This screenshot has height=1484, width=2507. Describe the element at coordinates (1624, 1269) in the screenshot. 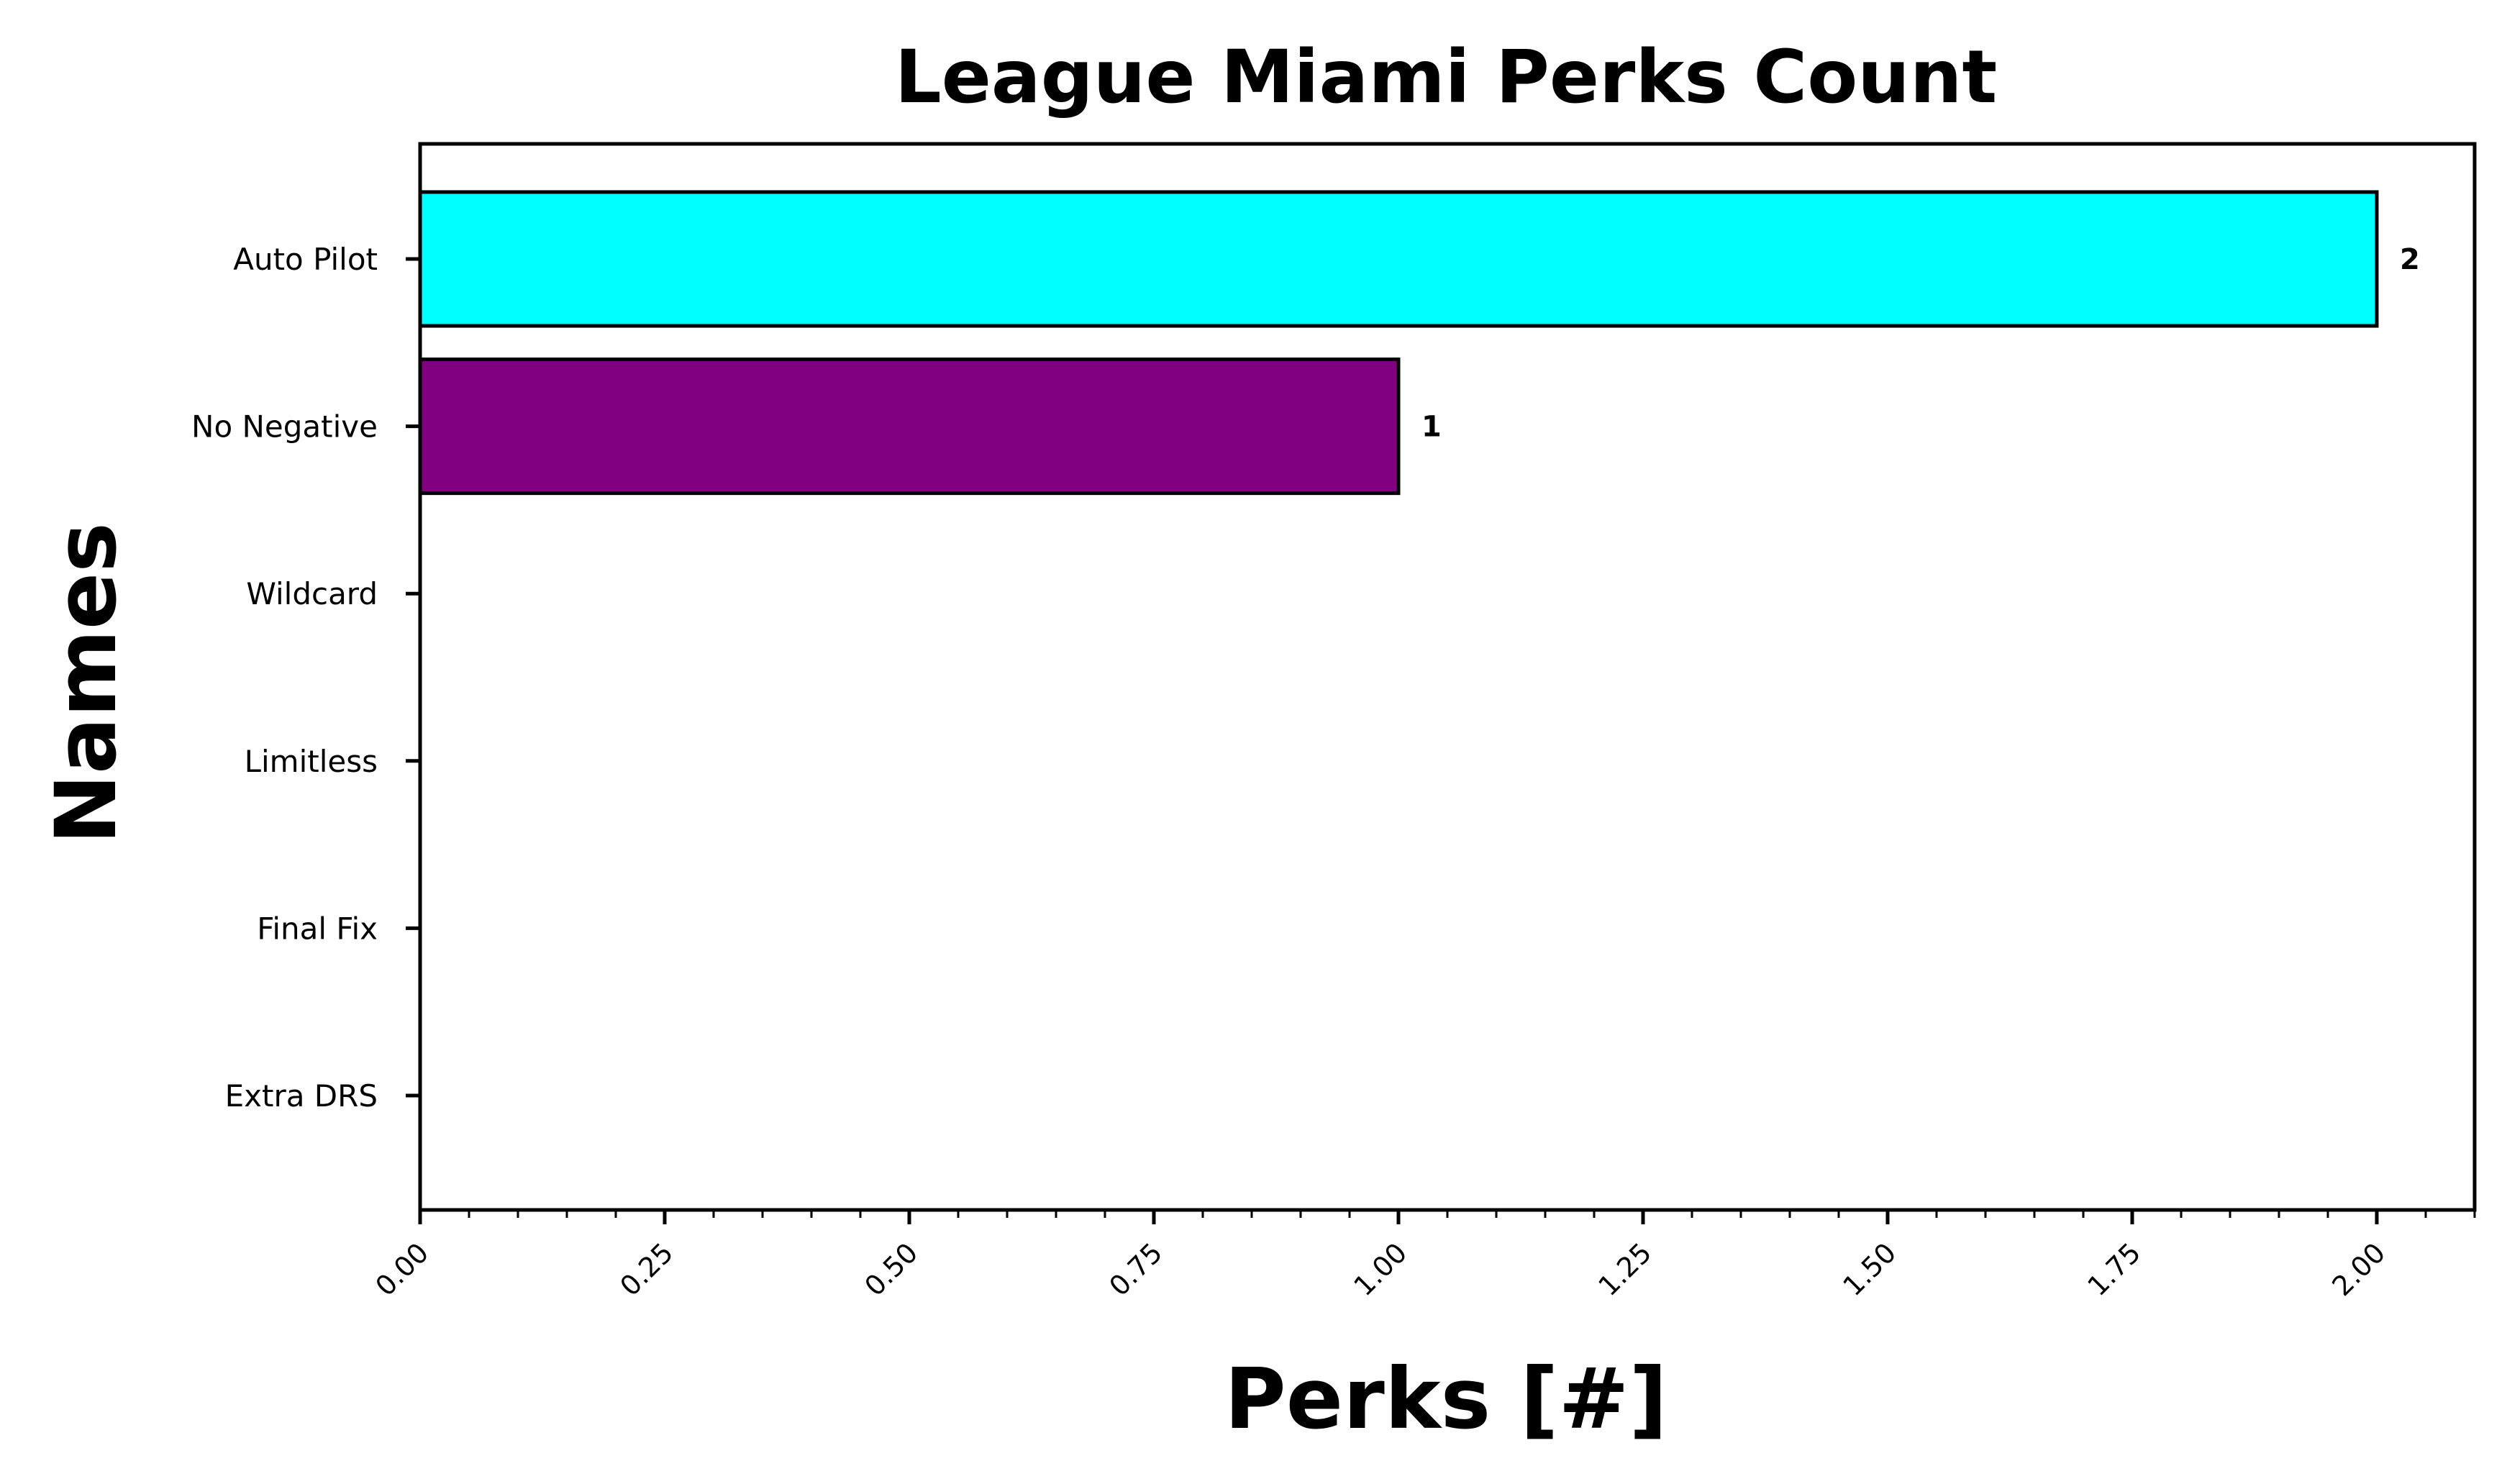

I see `x-tick-label-5: 1.25` at that location.